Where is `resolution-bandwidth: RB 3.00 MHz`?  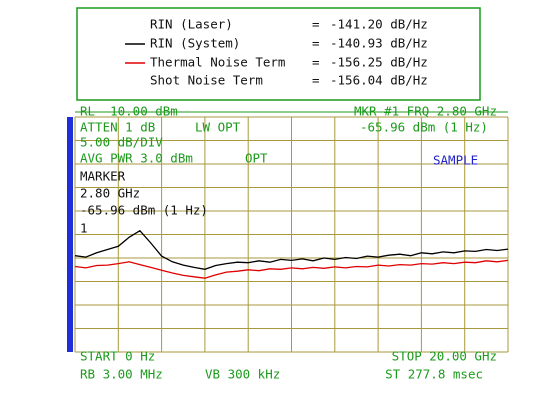 resolution-bandwidth: RB 3.00 MHz is located at coordinates (121, 374).